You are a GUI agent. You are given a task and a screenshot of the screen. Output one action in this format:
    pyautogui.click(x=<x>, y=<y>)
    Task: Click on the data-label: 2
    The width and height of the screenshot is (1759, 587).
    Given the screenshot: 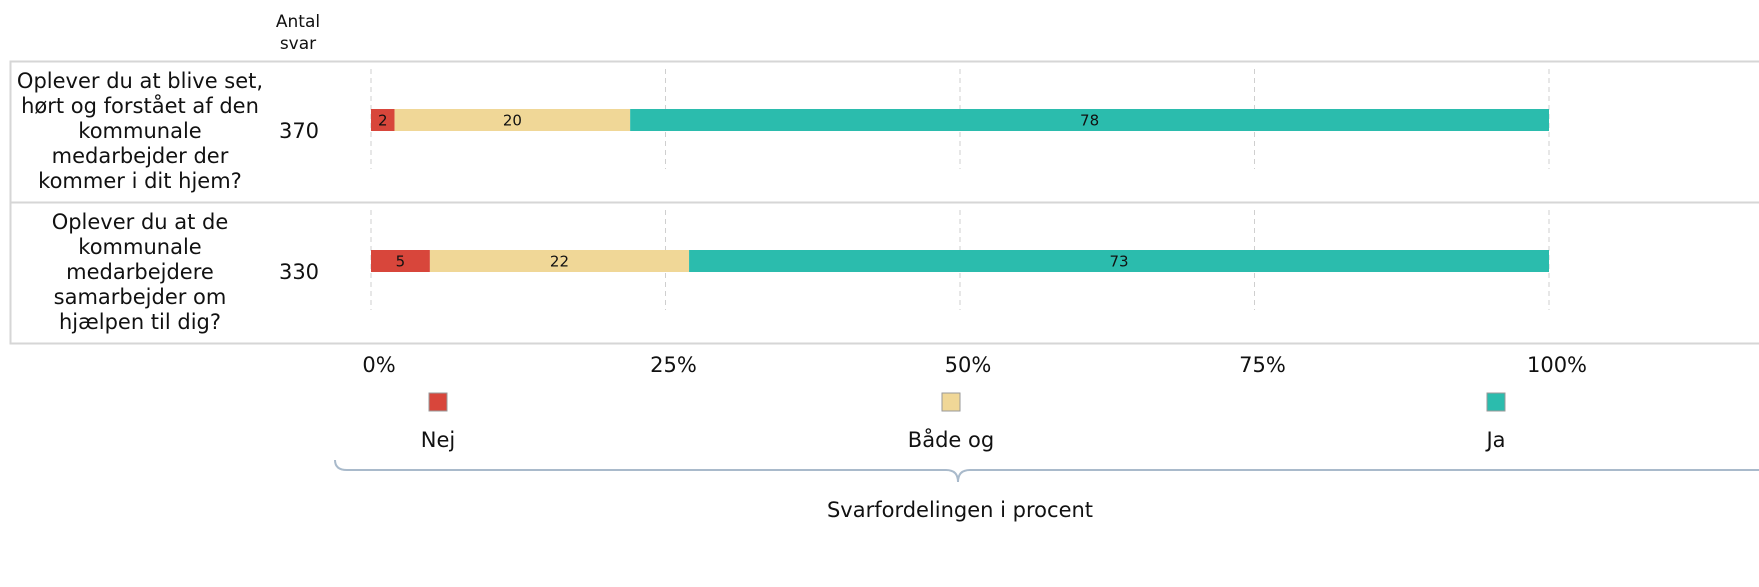 What is the action you would take?
    pyautogui.click(x=383, y=121)
    